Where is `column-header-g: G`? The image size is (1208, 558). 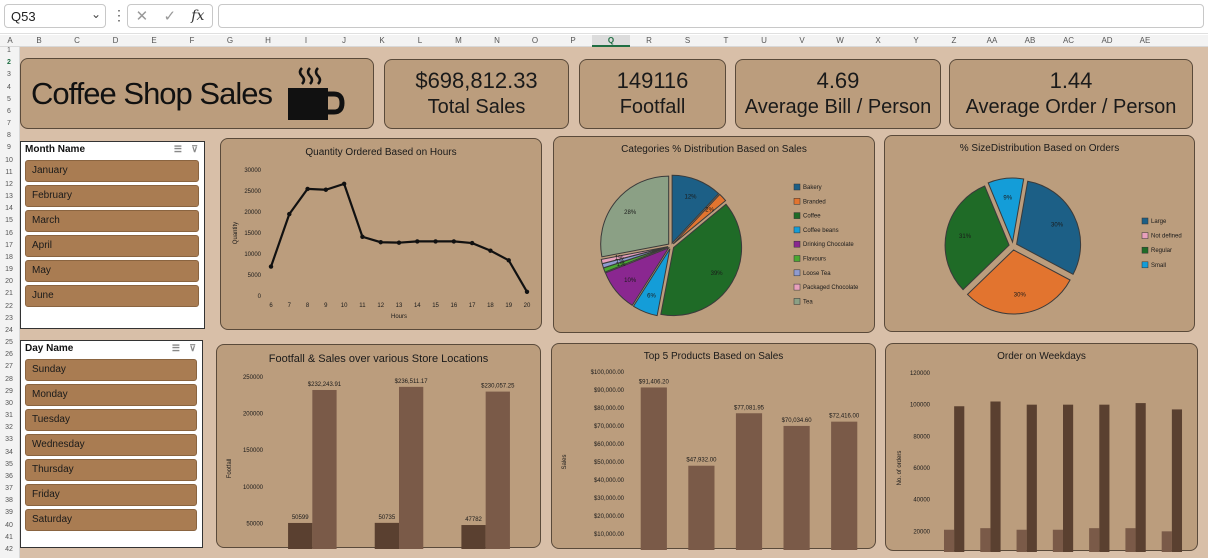
column-header-g: G is located at coordinates (230, 40).